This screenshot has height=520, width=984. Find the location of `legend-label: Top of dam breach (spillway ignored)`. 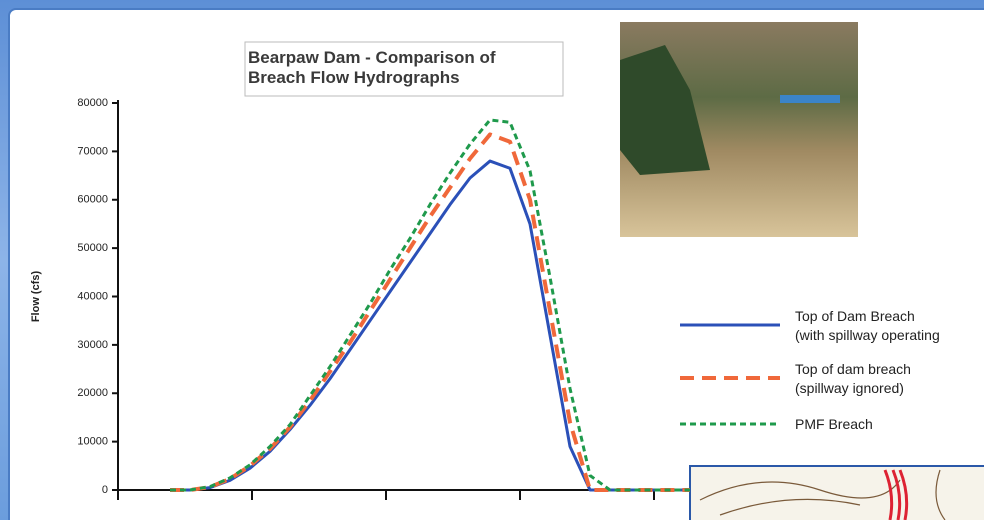

legend-label: Top of dam breach (spillway ignored) is located at coordinates (853, 378).